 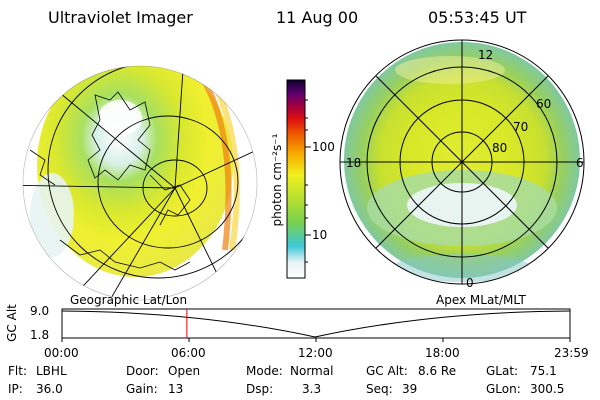 I want to click on mlt-label-6: 6, so click(x=580, y=163).